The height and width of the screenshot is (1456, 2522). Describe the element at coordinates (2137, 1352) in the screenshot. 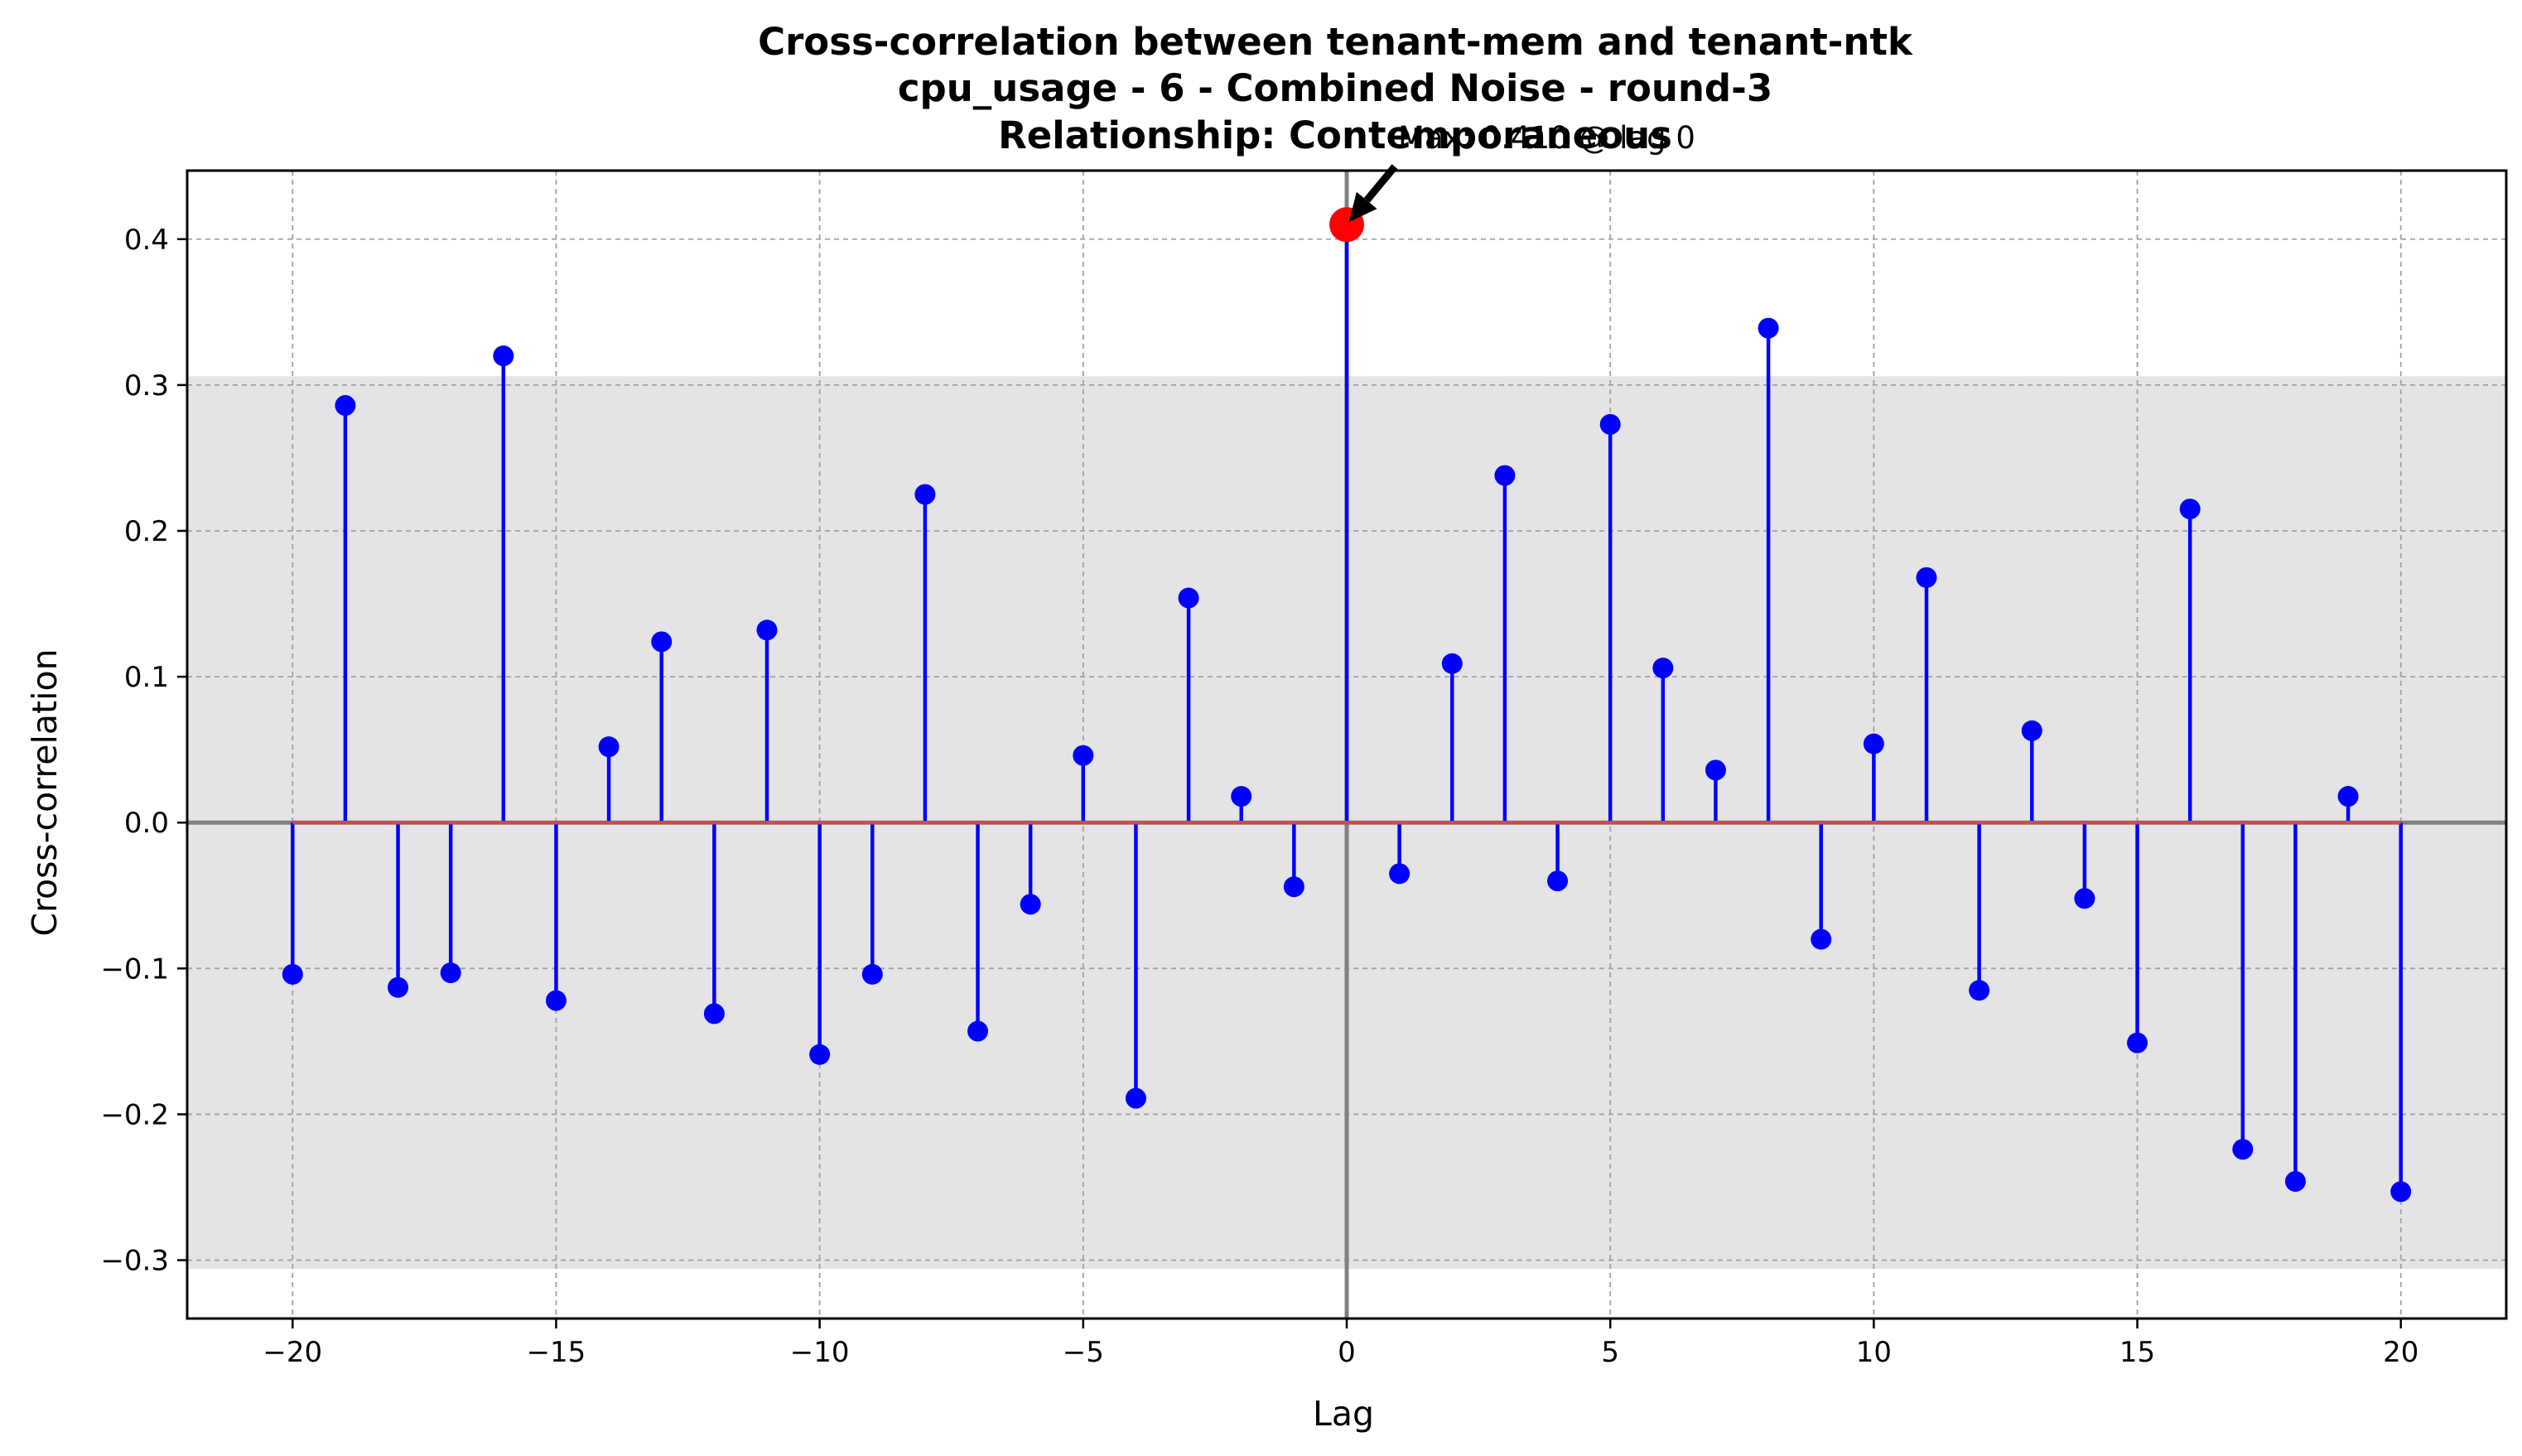

I see `x-tick-label: 15` at that location.